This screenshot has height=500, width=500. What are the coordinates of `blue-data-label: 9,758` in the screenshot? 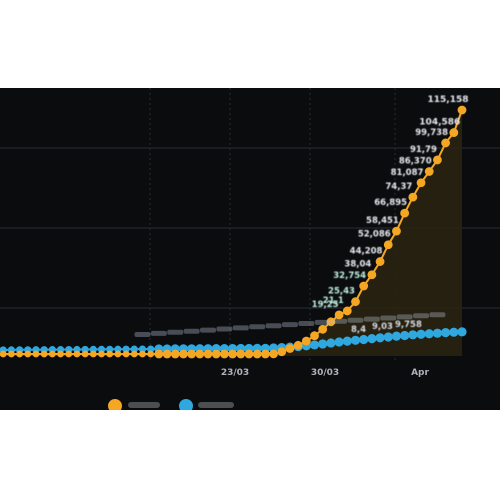 It's located at (408, 325).